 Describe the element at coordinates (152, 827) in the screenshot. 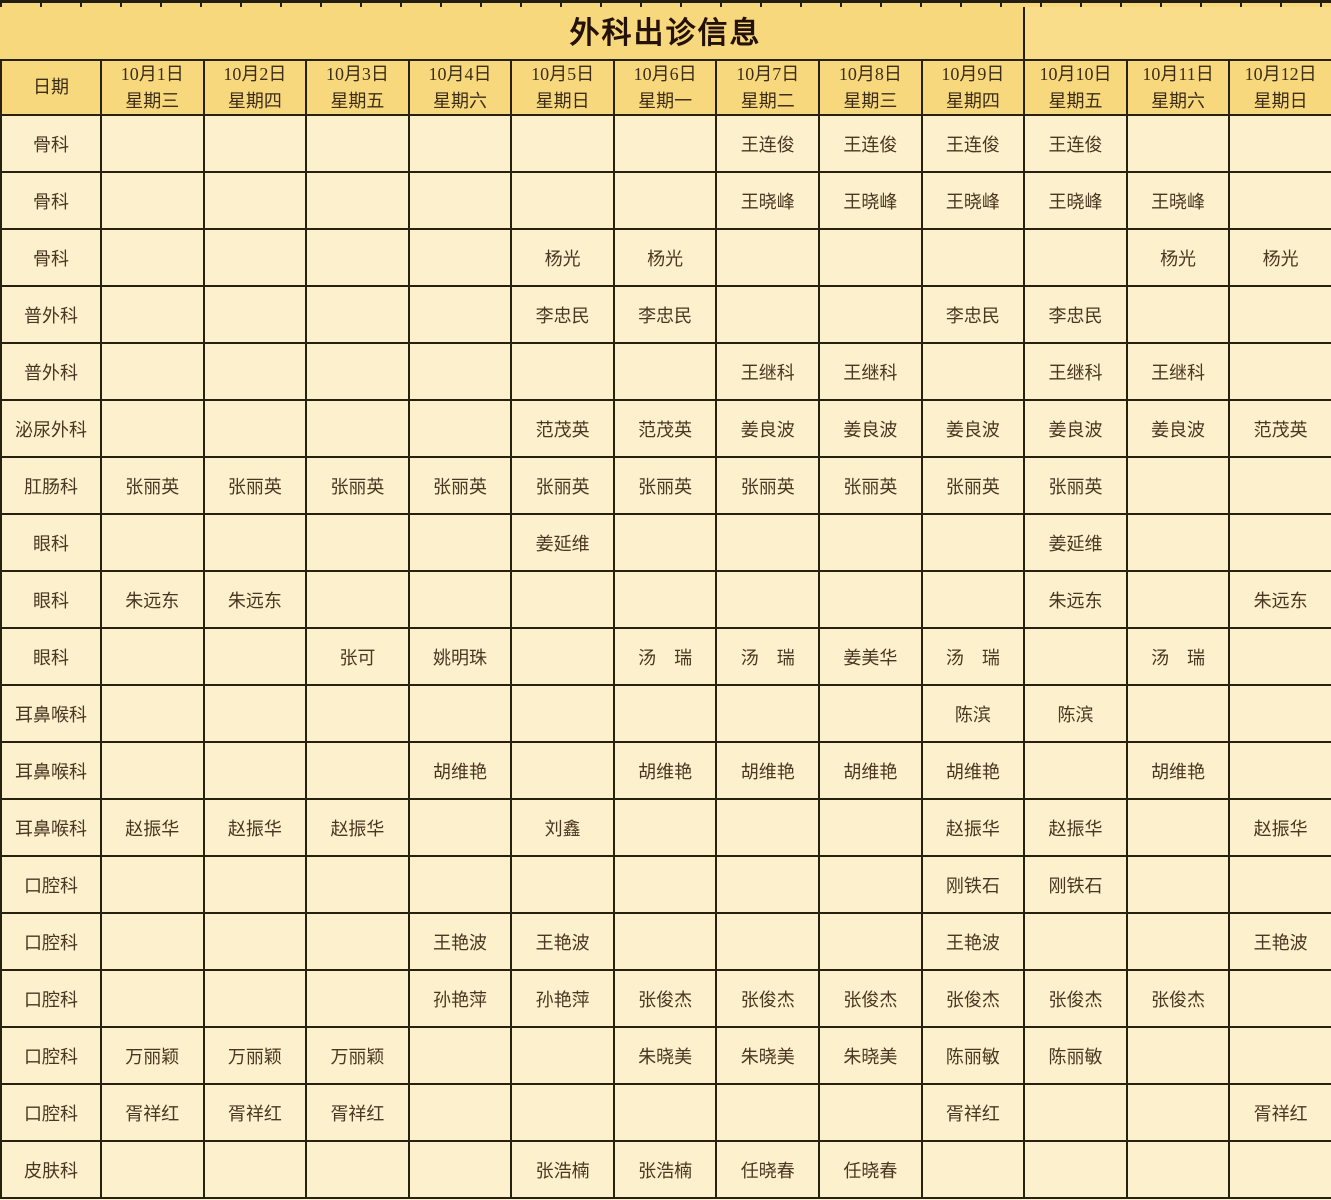

I see `schedule-cell: 赵振华` at that location.